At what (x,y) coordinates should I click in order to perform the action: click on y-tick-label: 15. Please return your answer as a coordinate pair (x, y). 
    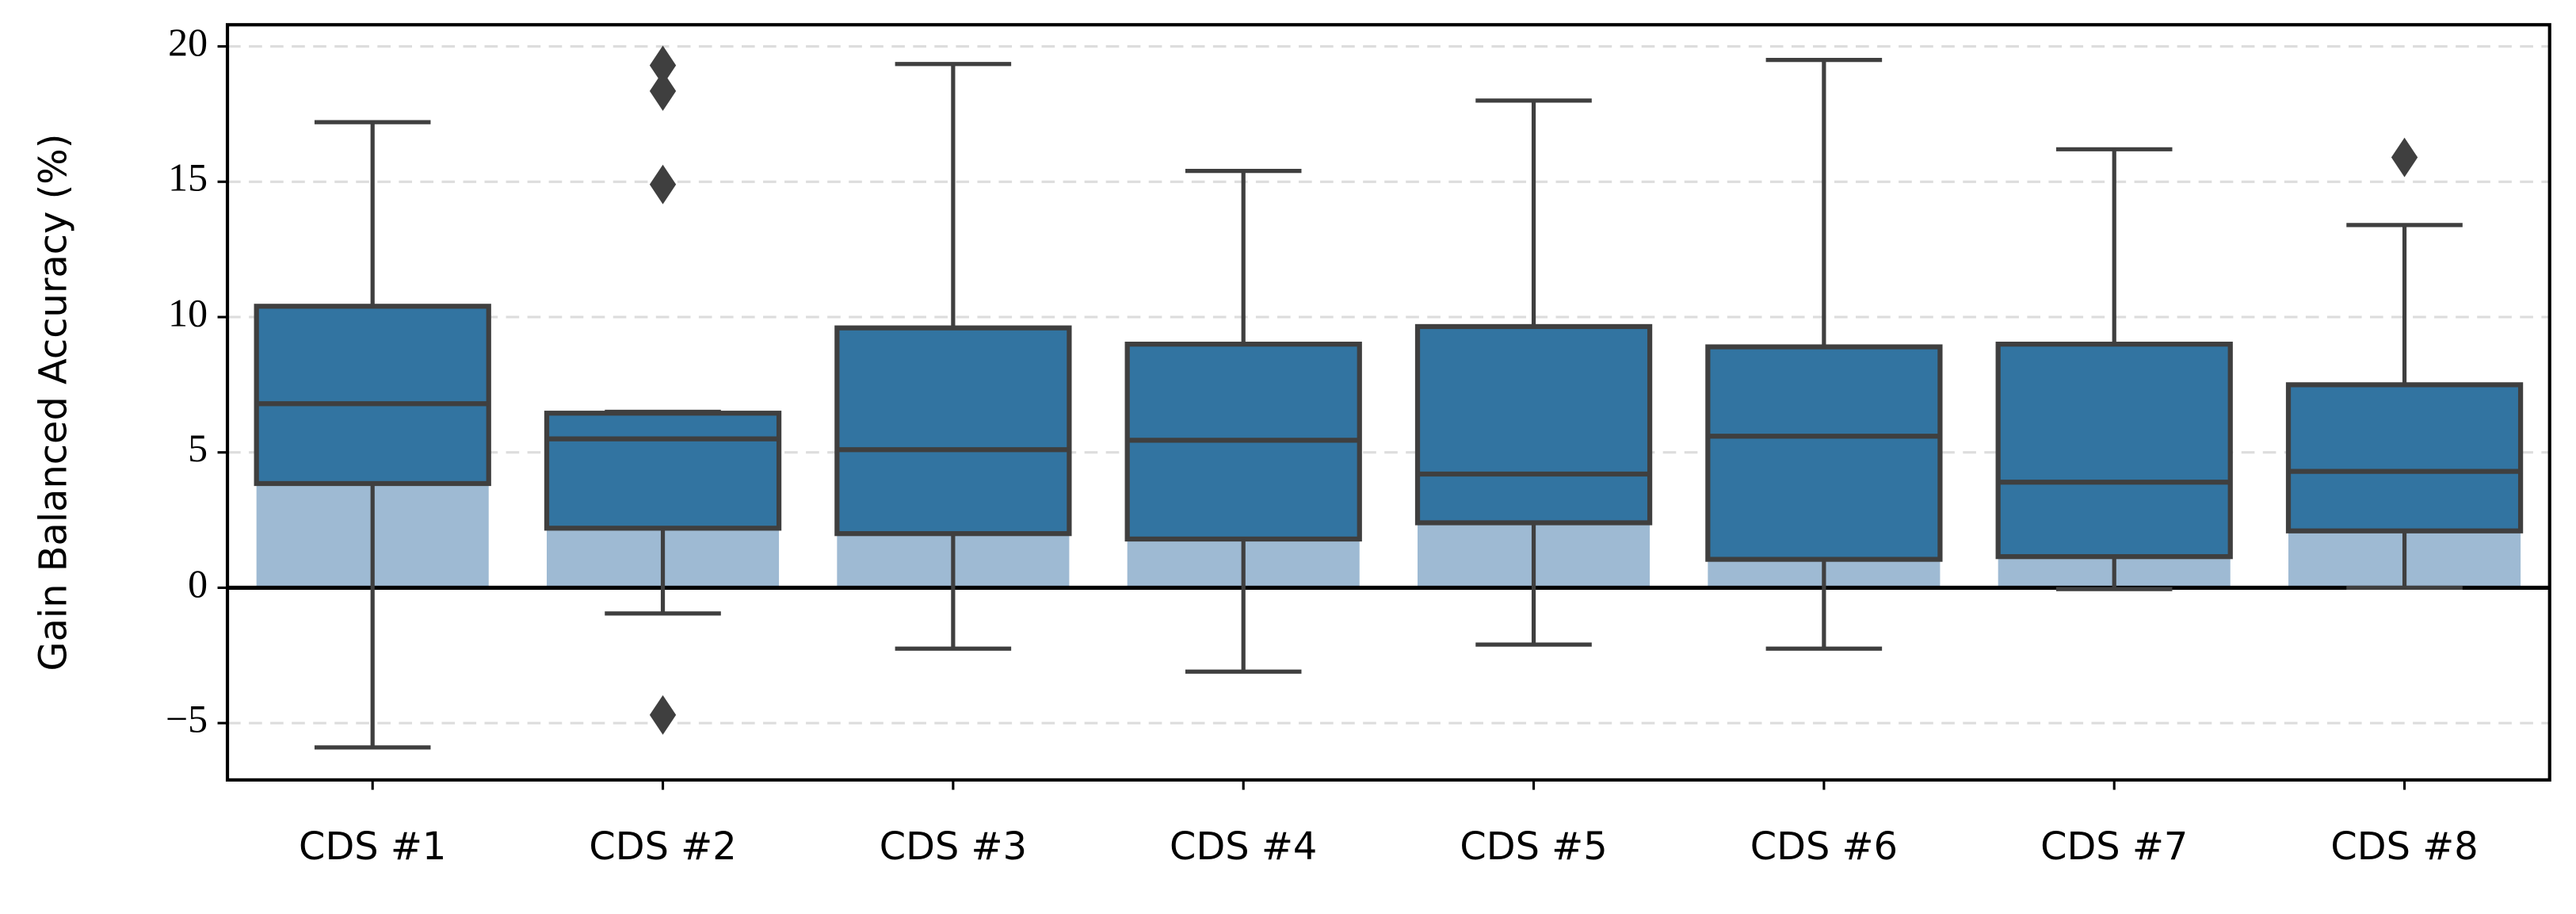
    Looking at the image, I should click on (188, 178).